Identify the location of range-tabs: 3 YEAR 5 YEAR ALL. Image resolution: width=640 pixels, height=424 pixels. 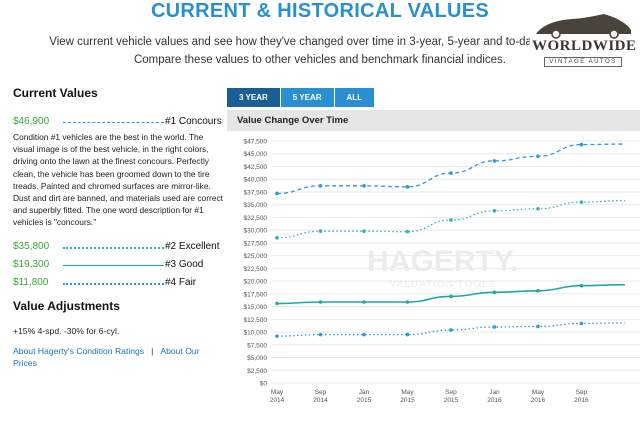
(301, 97).